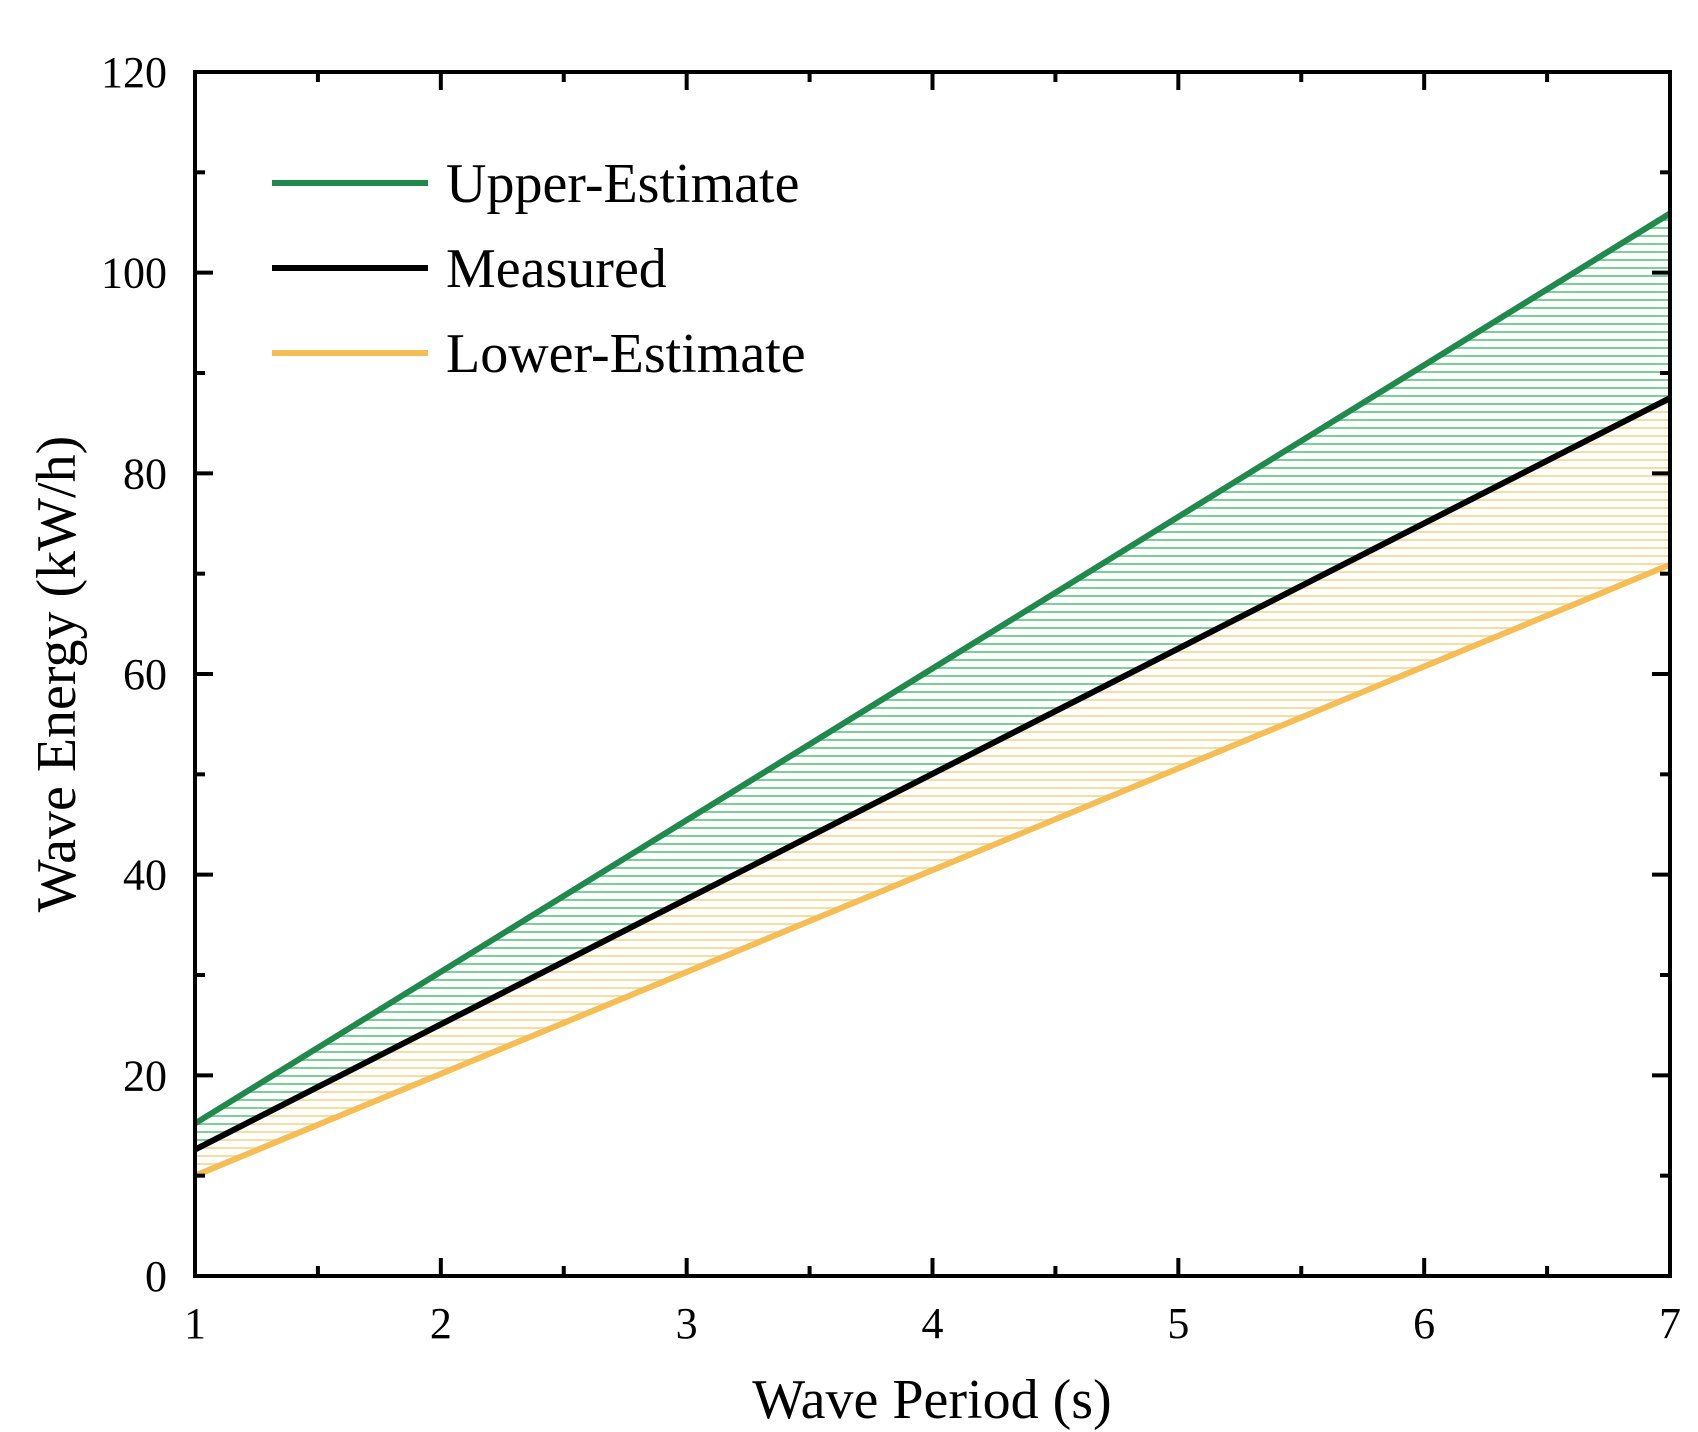 The image size is (1698, 1432). I want to click on legend: Upper-Estimate Measured Lower-Estimate, so click(539, 269).